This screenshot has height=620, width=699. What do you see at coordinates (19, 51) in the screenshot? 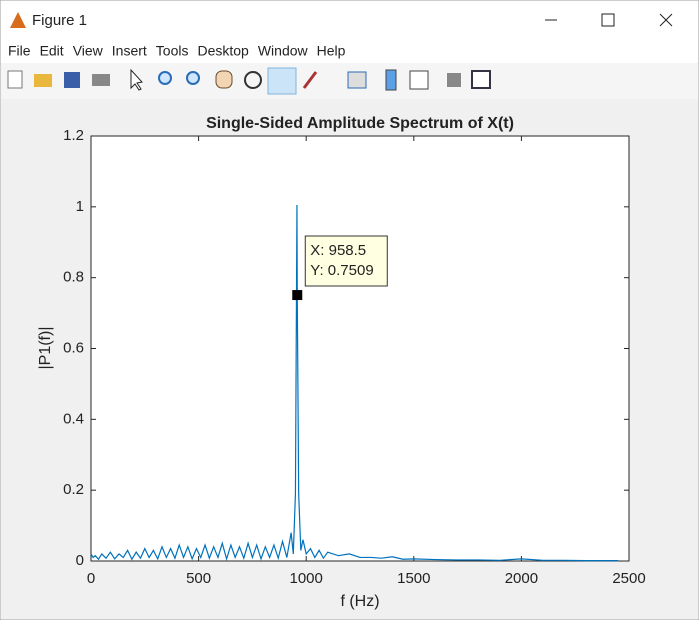
I see `menu-item: File` at bounding box center [19, 51].